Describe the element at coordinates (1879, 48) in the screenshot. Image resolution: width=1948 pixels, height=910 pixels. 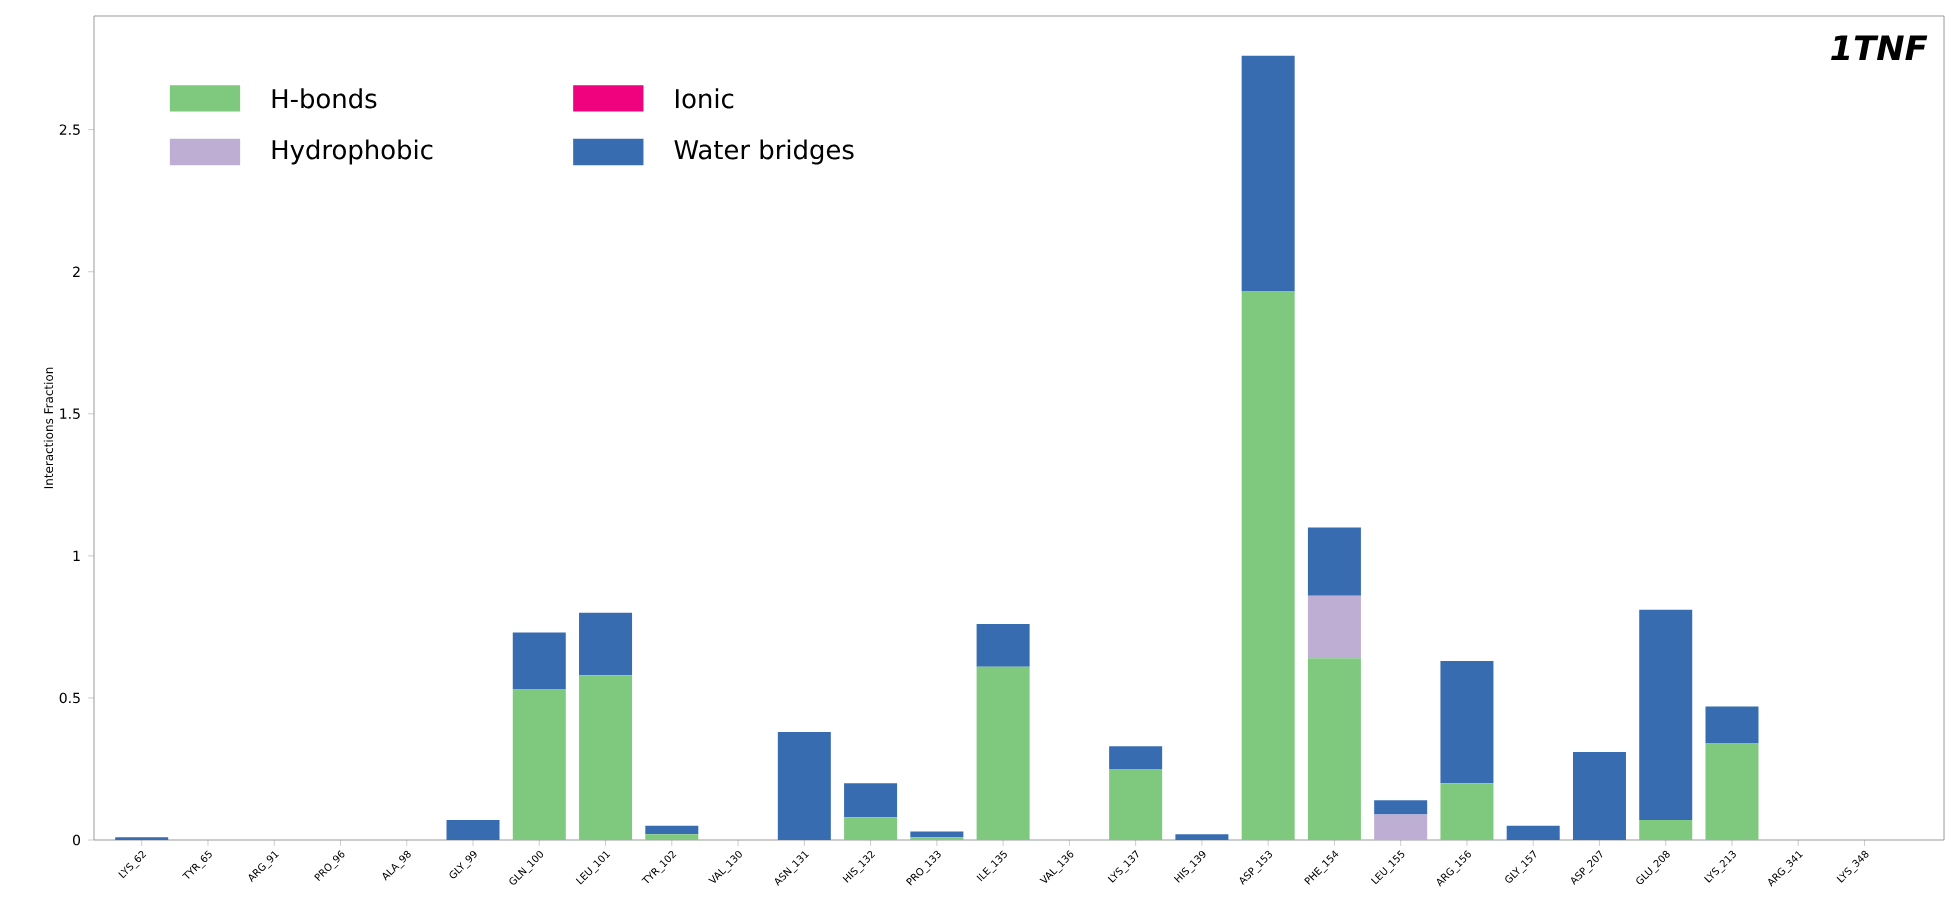
I see `annotation: 1TNF` at that location.